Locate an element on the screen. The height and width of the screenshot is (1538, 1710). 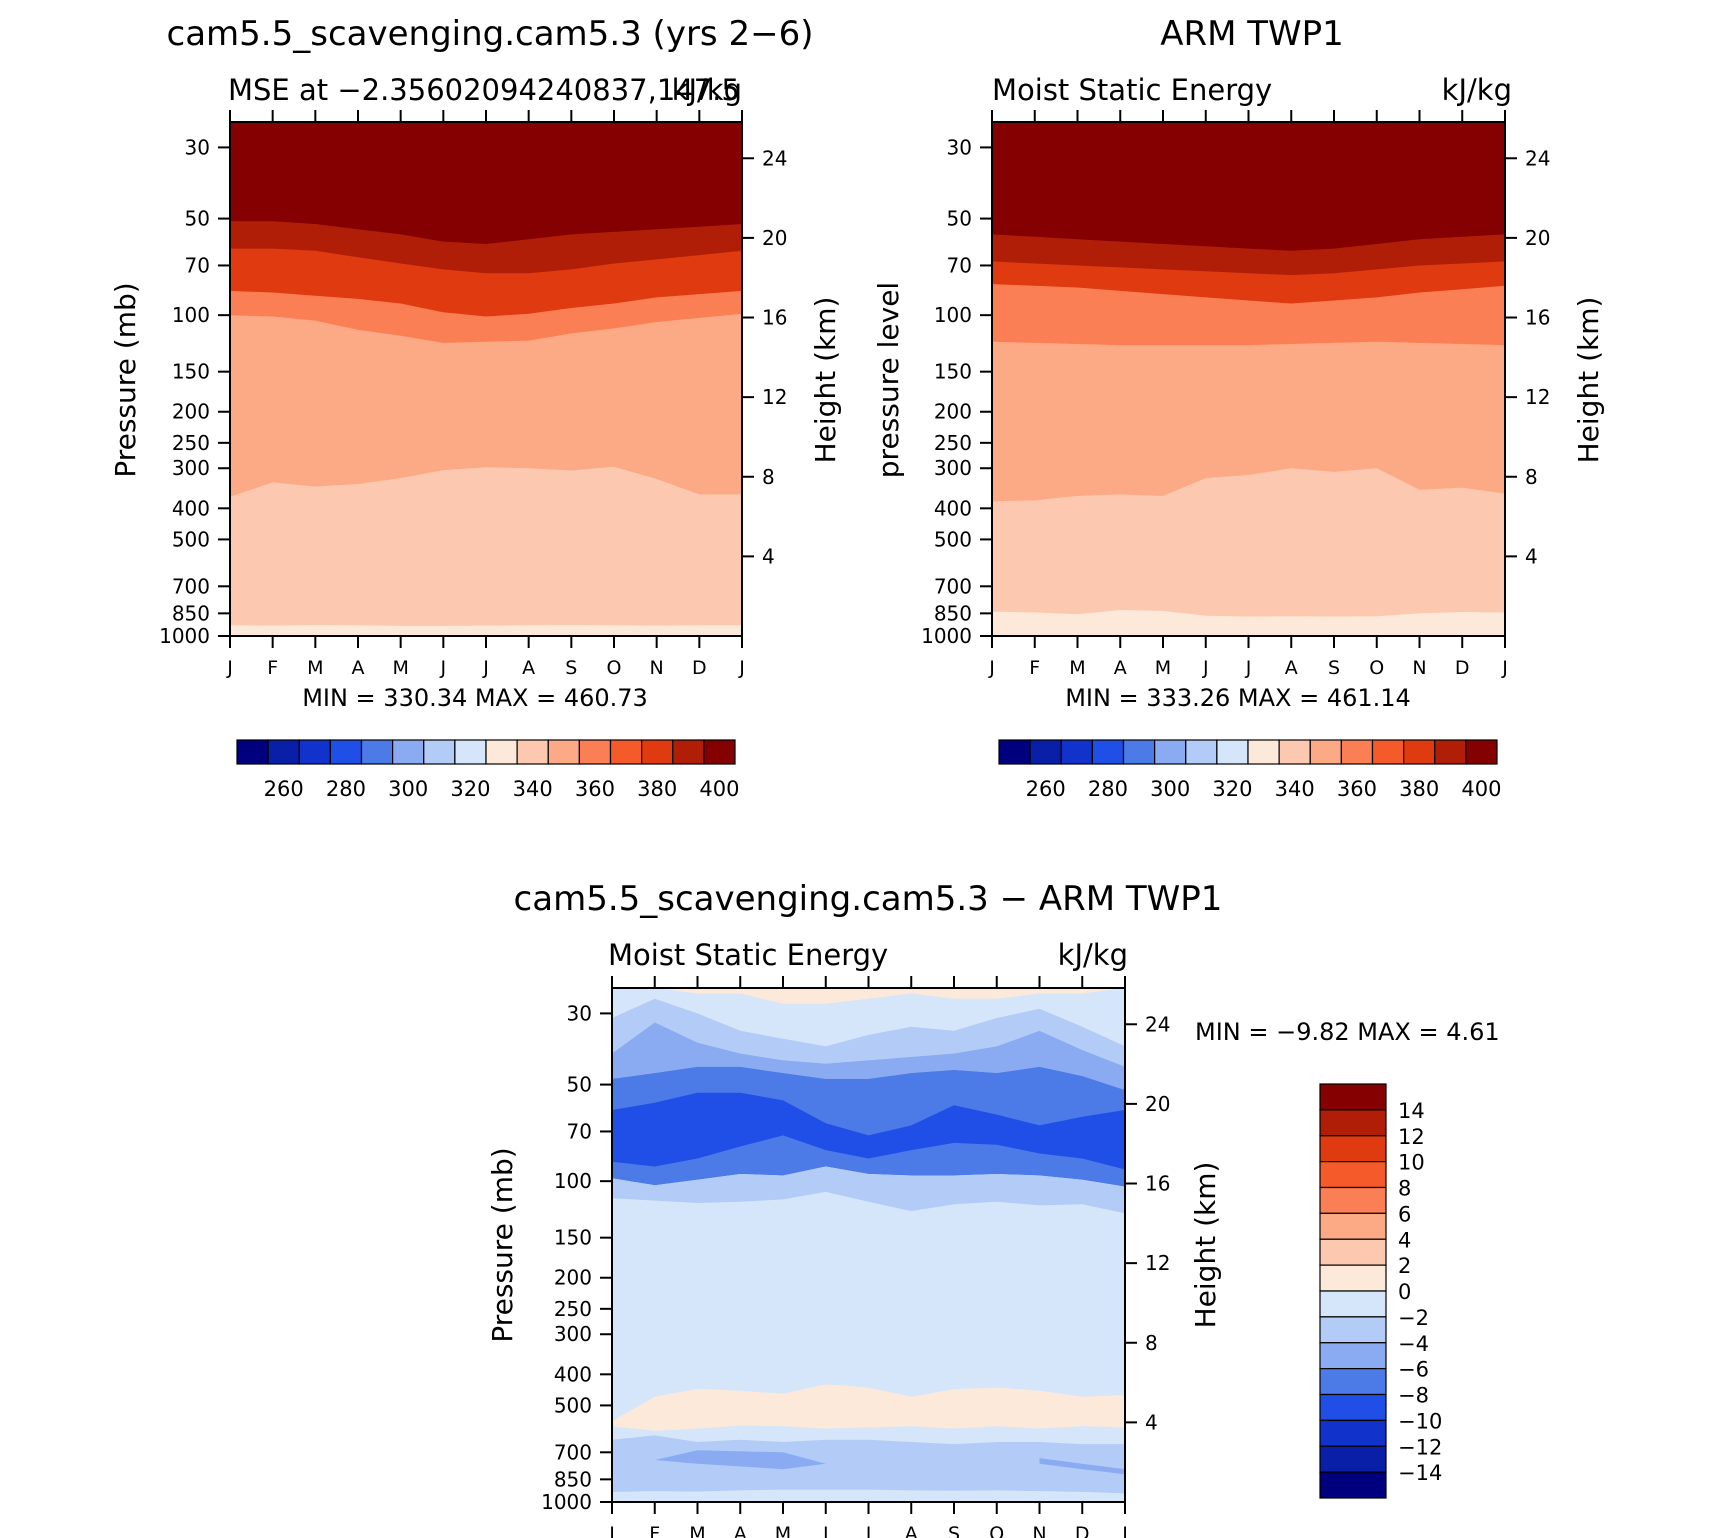
colorbar-label: −8 is located at coordinates (1413, 1396).